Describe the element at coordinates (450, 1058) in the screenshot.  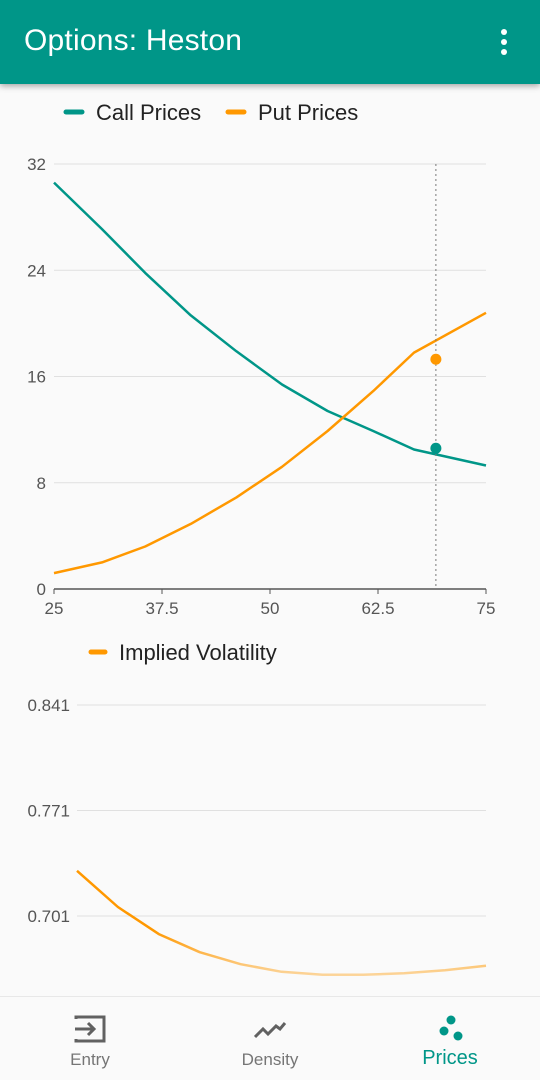
I see `nav-prices-label: Prices` at that location.